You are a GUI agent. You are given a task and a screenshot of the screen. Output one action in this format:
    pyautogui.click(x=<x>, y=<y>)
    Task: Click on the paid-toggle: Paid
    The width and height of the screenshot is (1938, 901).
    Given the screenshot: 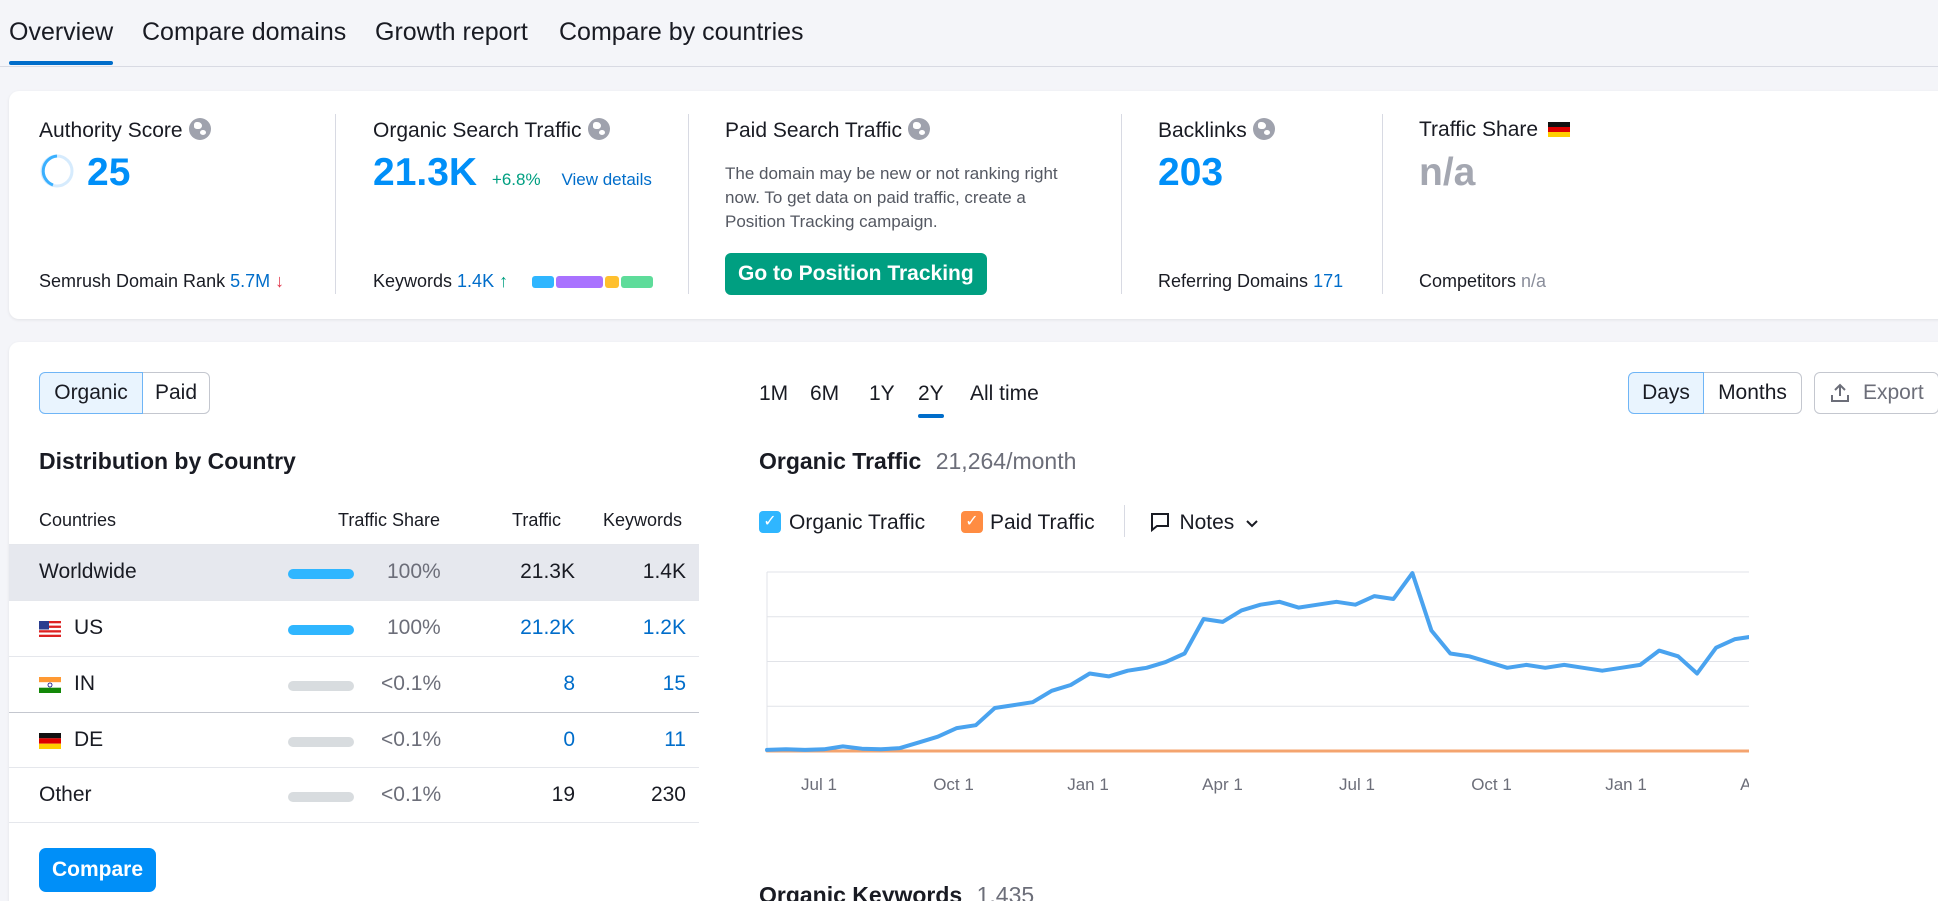 What is the action you would take?
    pyautogui.click(x=176, y=393)
    